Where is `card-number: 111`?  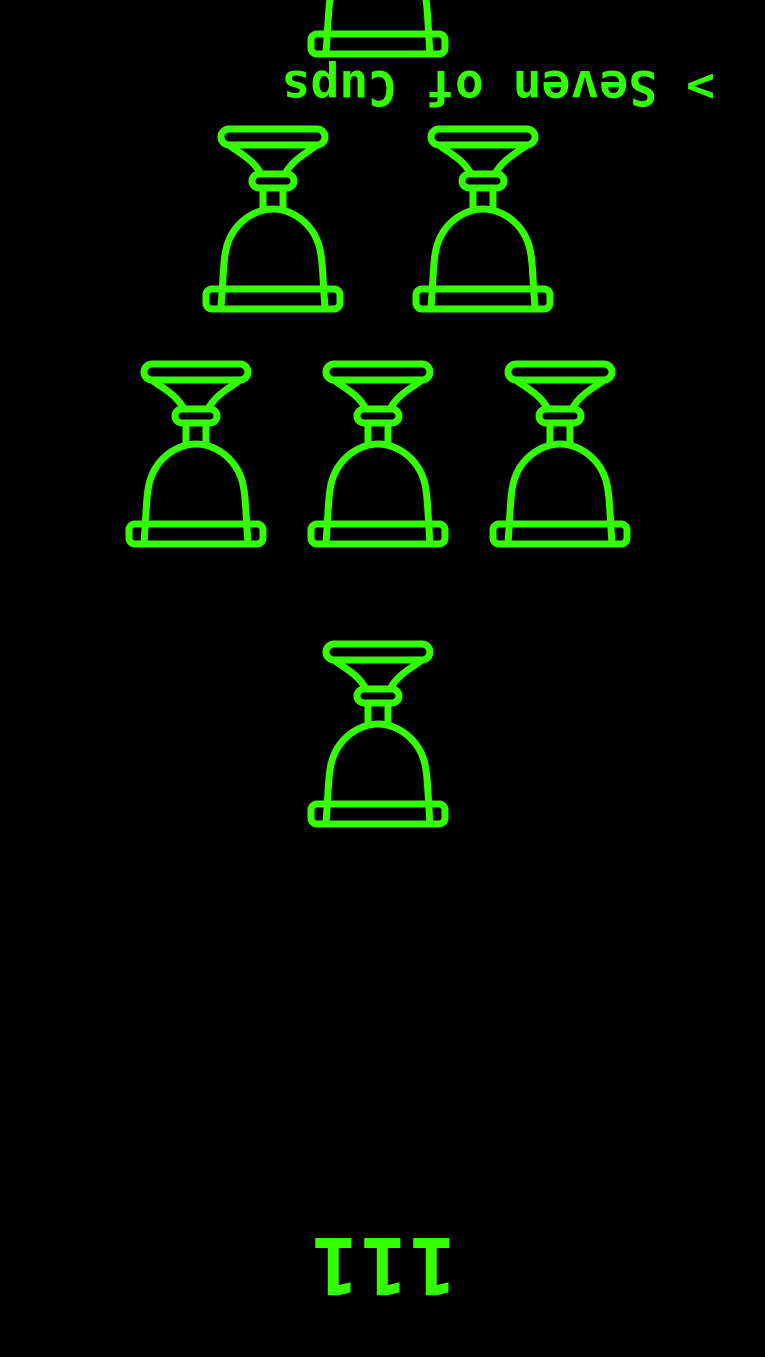
card-number: 111 is located at coordinates (383, 1264).